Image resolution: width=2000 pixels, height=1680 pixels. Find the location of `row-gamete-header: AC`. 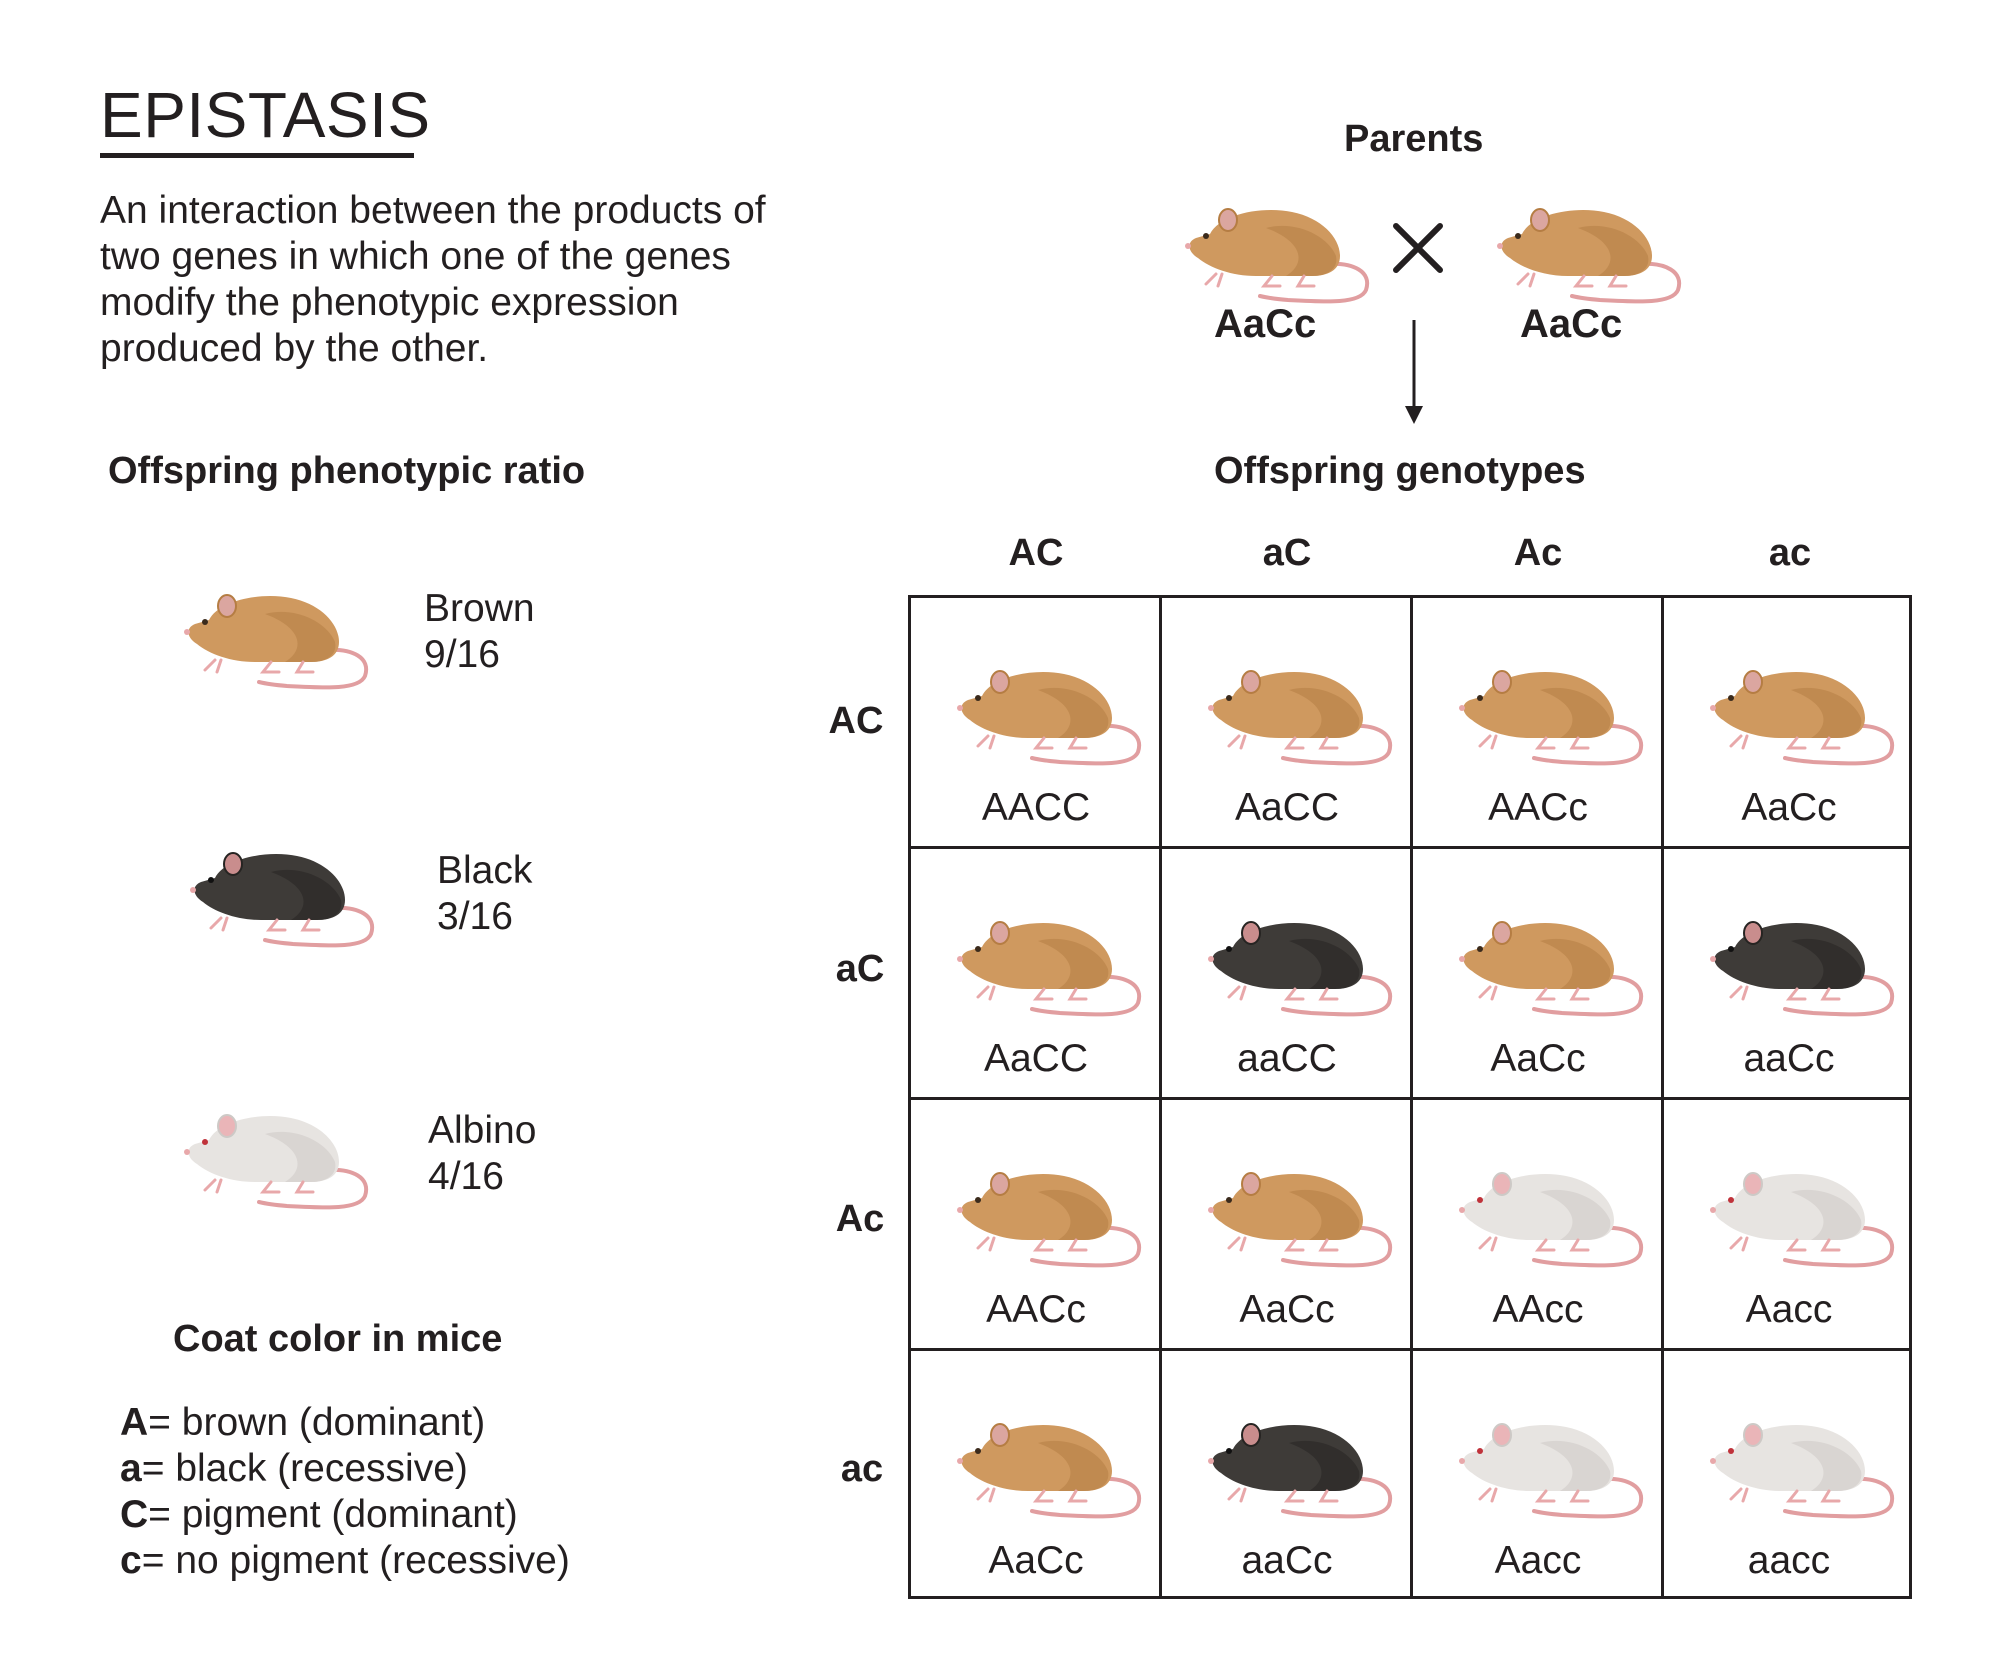

row-gamete-header: AC is located at coordinates (856, 721).